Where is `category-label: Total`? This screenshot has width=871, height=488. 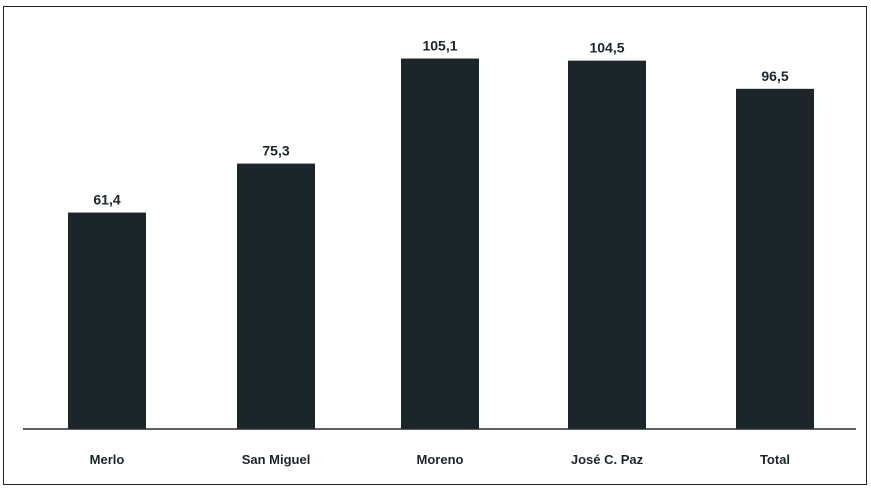
category-label: Total is located at coordinates (775, 459).